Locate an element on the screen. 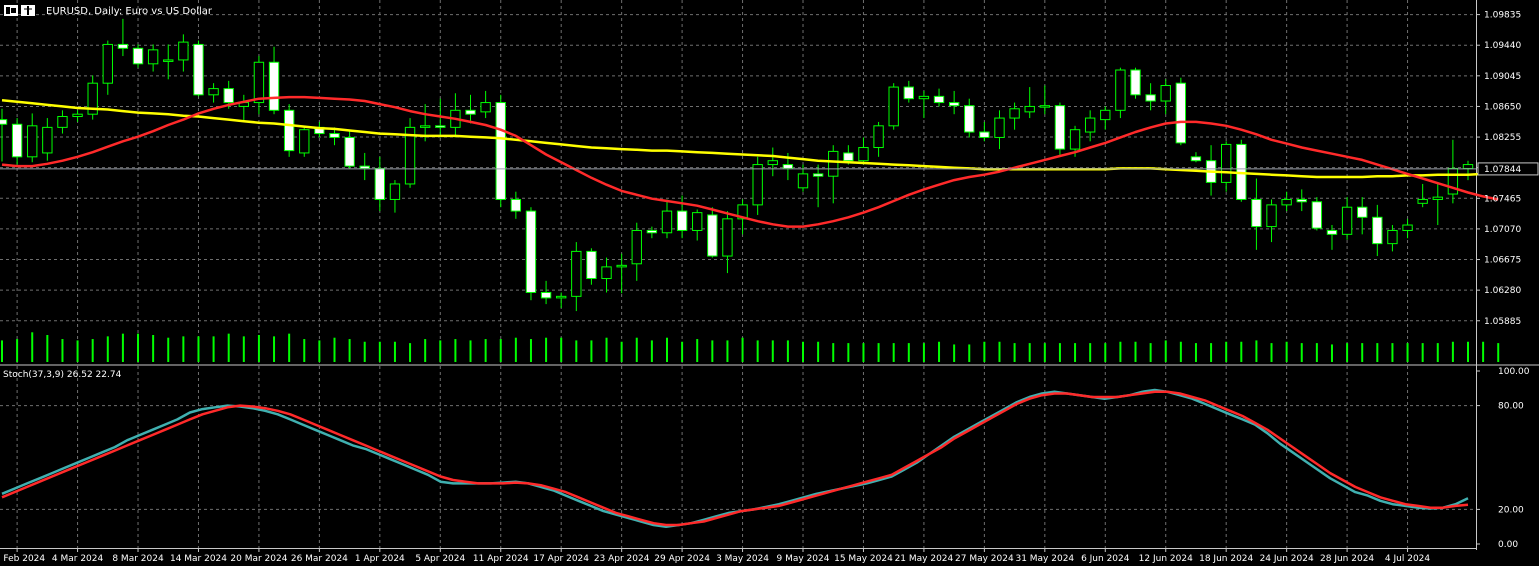 This screenshot has height=566, width=1539. trading-icon is located at coordinates (28, 10).